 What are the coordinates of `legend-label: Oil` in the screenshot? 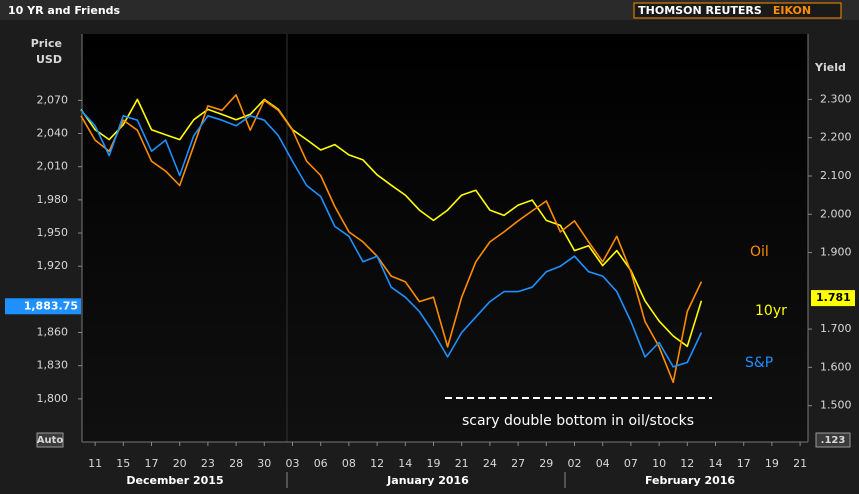 It's located at (759, 252).